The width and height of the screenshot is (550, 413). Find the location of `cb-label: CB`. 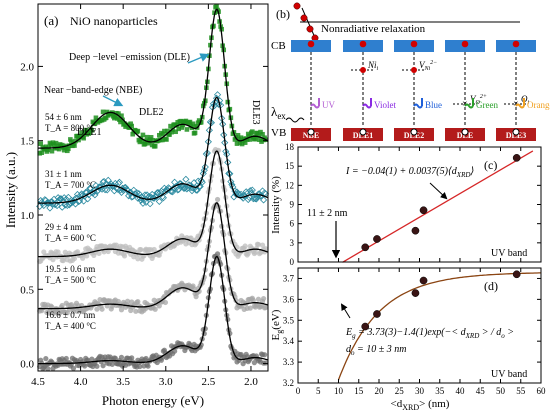

cb-label: CB is located at coordinates (278, 46).